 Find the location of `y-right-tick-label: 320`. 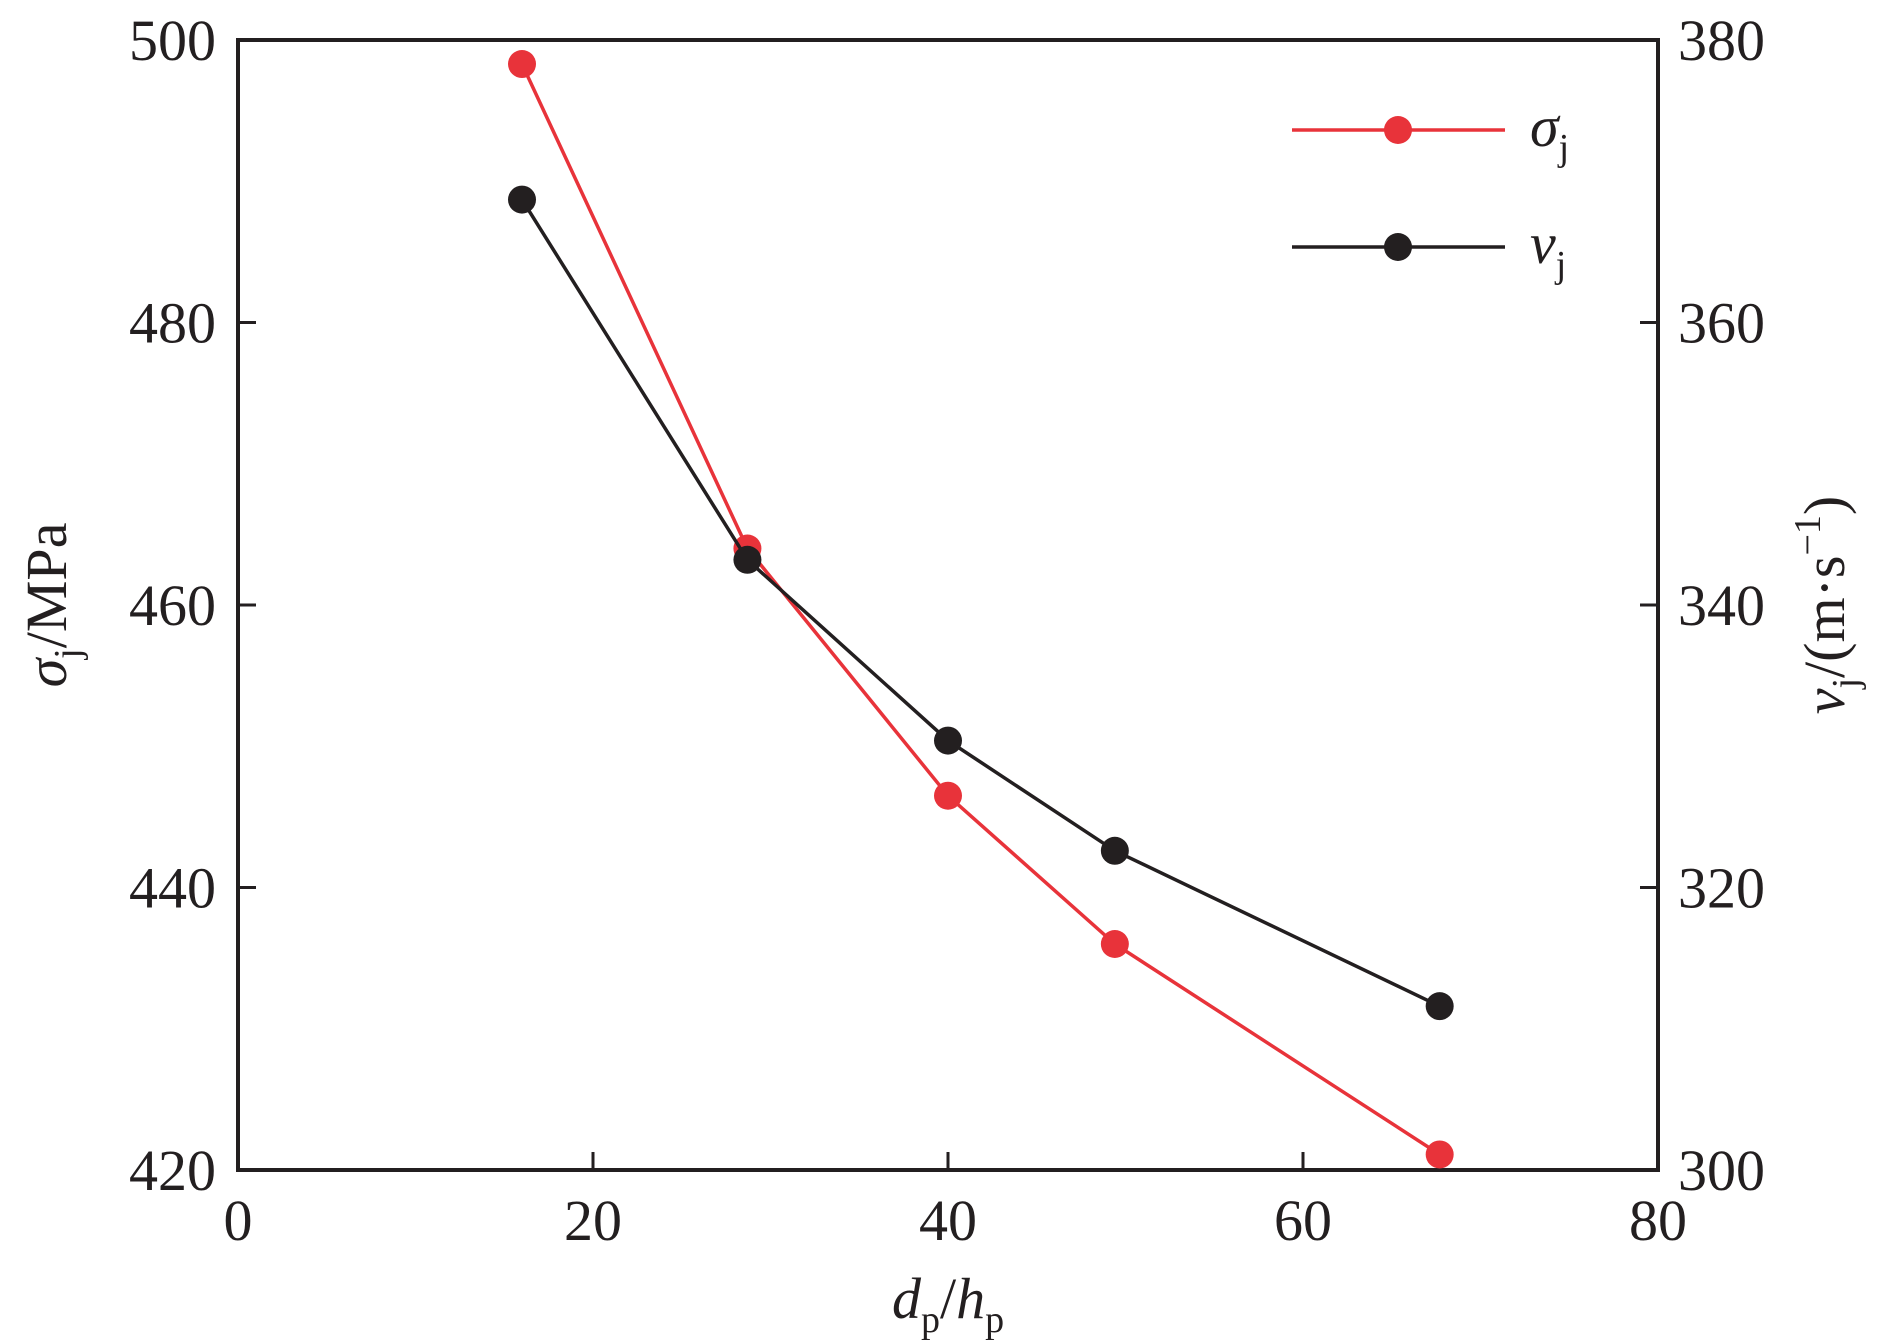

y-right-tick-label: 320 is located at coordinates (1721, 888).